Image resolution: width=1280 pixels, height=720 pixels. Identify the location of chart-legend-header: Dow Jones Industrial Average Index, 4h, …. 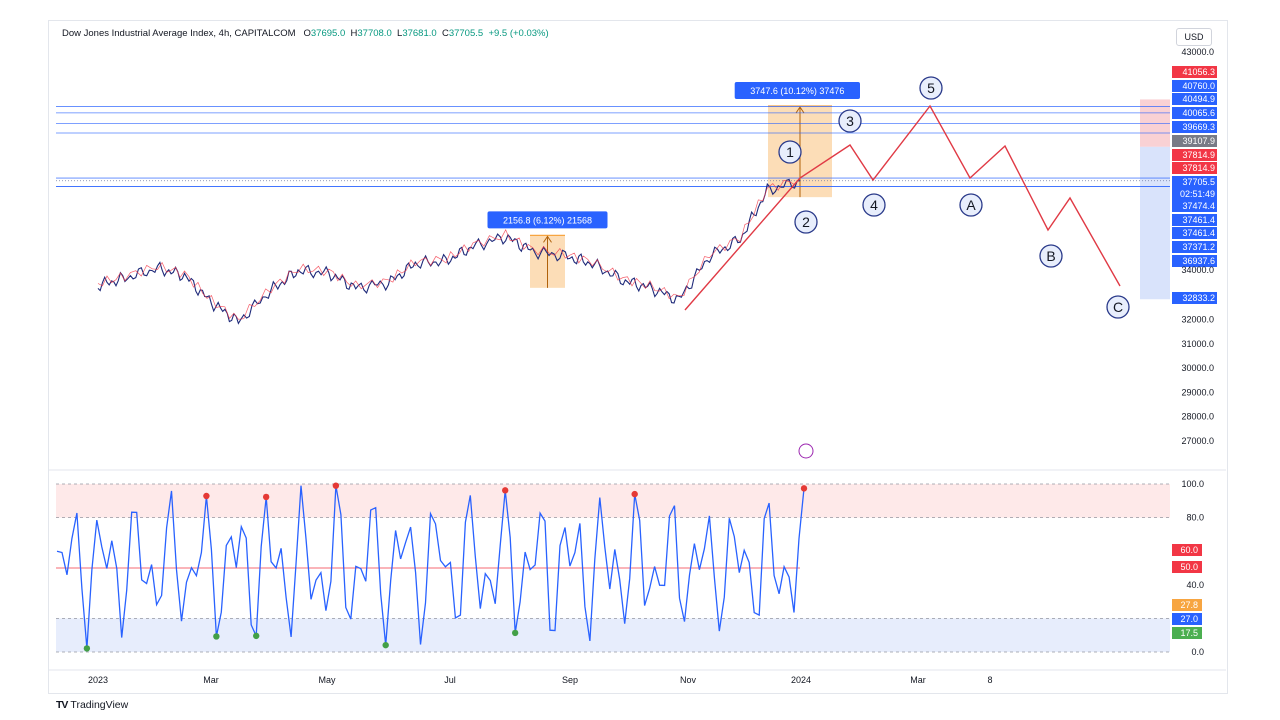
(305, 33).